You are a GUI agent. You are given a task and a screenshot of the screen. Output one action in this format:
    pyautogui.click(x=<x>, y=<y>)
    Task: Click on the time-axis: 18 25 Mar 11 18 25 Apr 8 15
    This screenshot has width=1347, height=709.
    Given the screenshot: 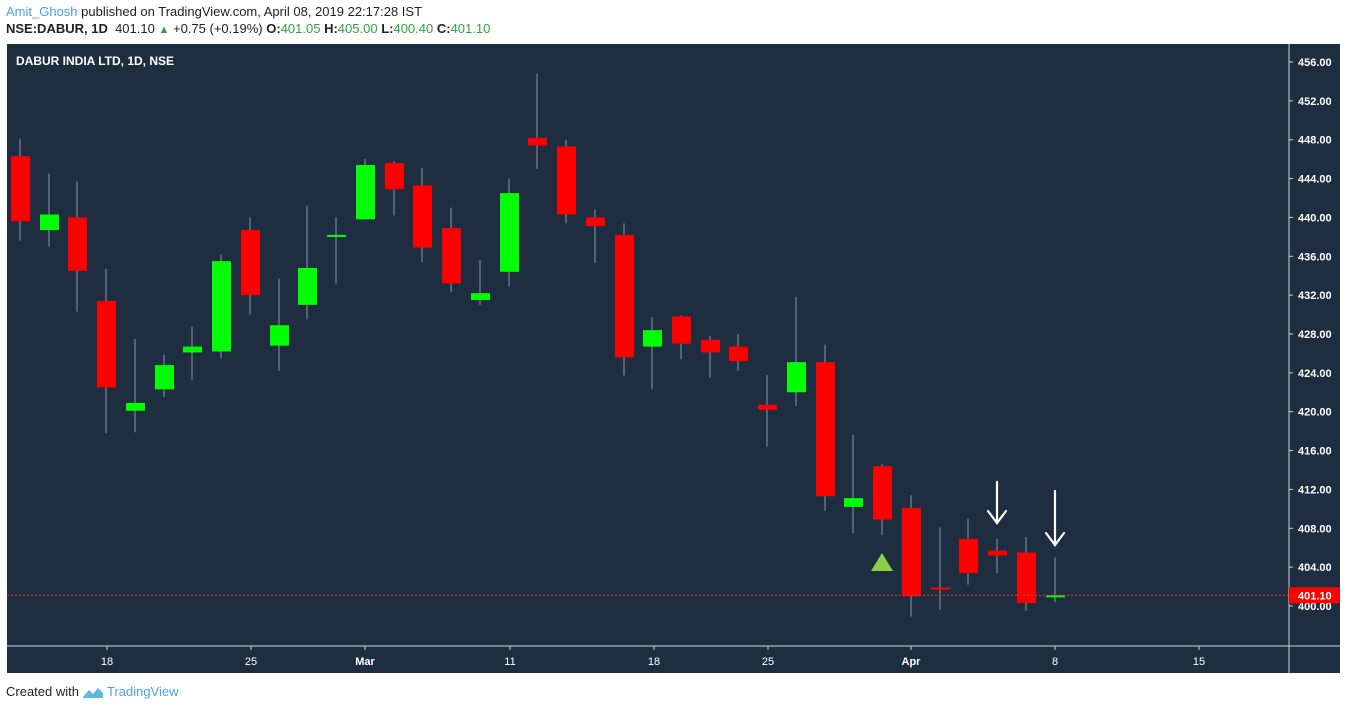 What is the action you would take?
    pyautogui.click(x=673, y=656)
    